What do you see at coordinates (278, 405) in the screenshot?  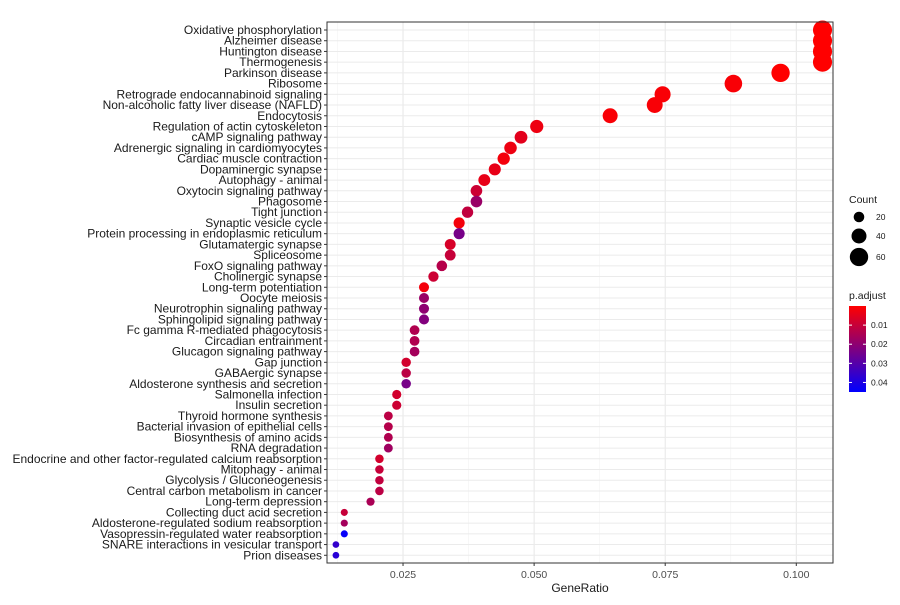 I see `term-label: Insulin secretion` at bounding box center [278, 405].